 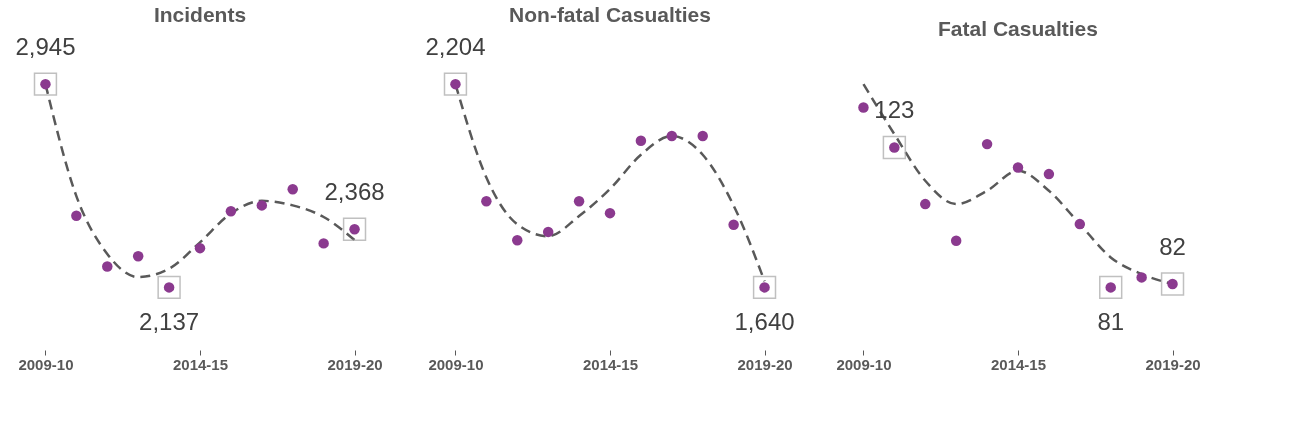 I want to click on data-label: 123, so click(x=894, y=110).